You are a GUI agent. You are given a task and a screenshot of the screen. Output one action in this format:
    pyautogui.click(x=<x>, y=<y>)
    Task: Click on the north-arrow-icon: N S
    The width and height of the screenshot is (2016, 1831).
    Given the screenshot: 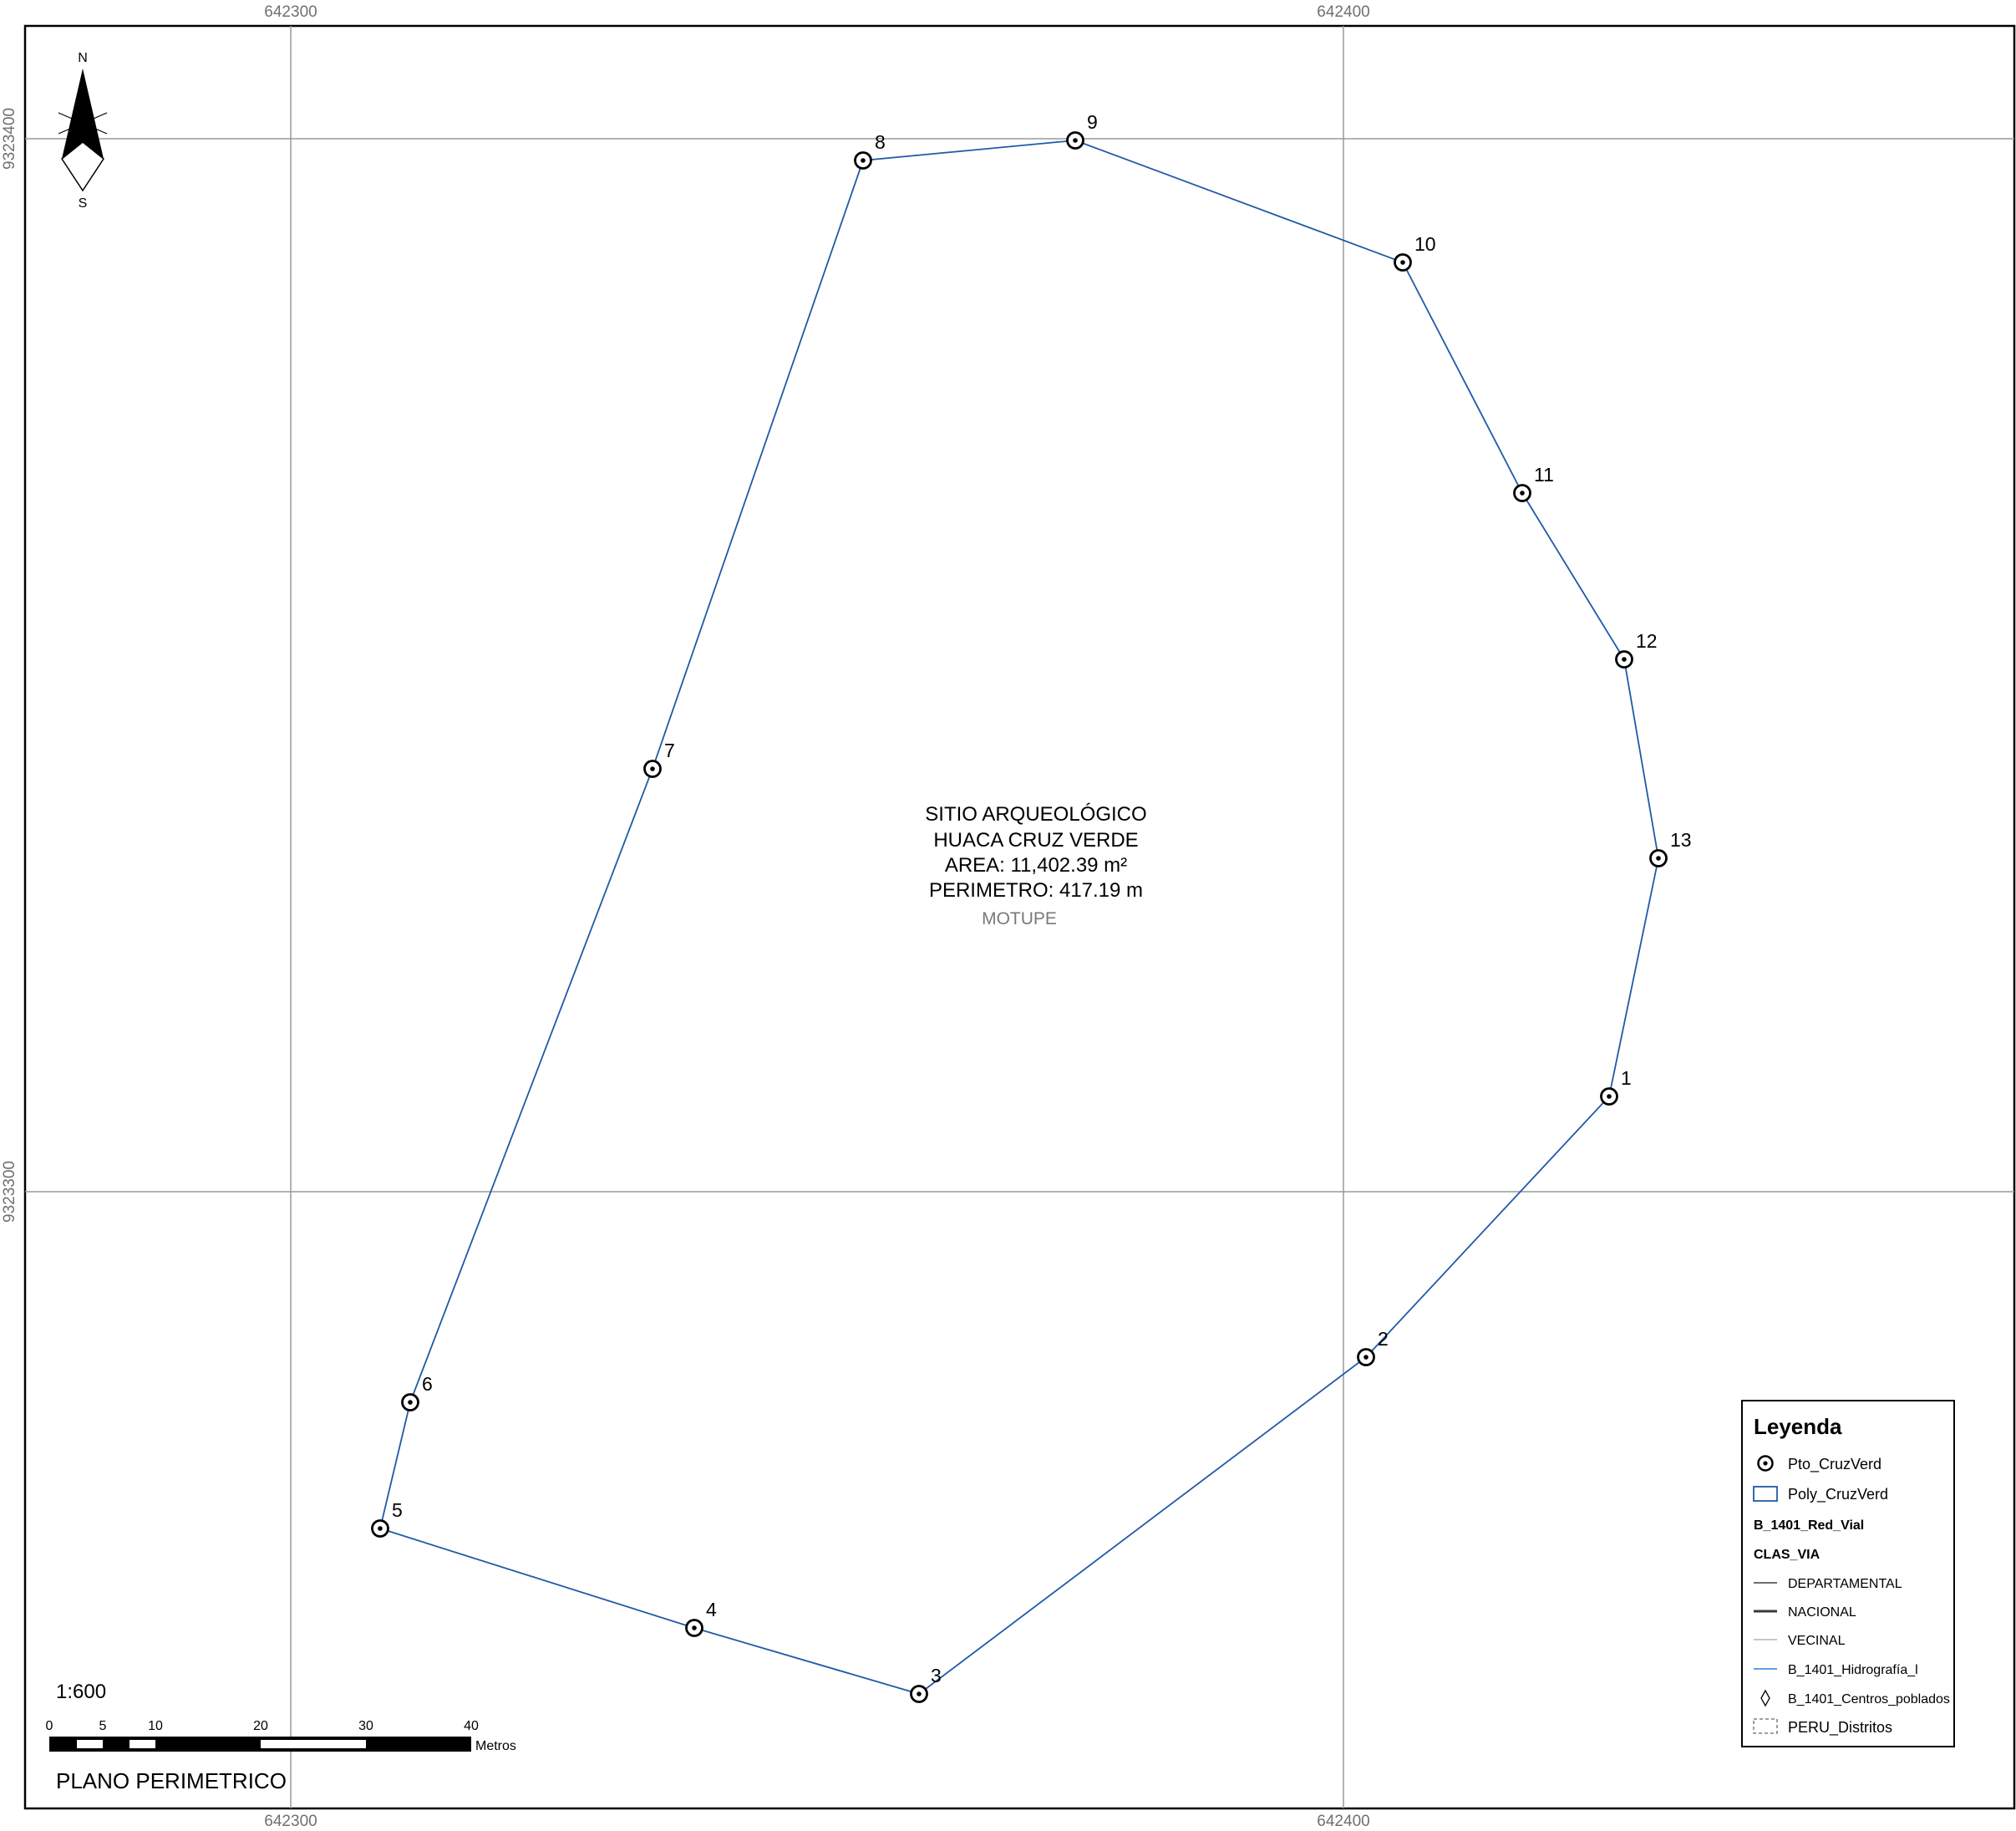 What is the action you would take?
    pyautogui.click(x=83, y=131)
    